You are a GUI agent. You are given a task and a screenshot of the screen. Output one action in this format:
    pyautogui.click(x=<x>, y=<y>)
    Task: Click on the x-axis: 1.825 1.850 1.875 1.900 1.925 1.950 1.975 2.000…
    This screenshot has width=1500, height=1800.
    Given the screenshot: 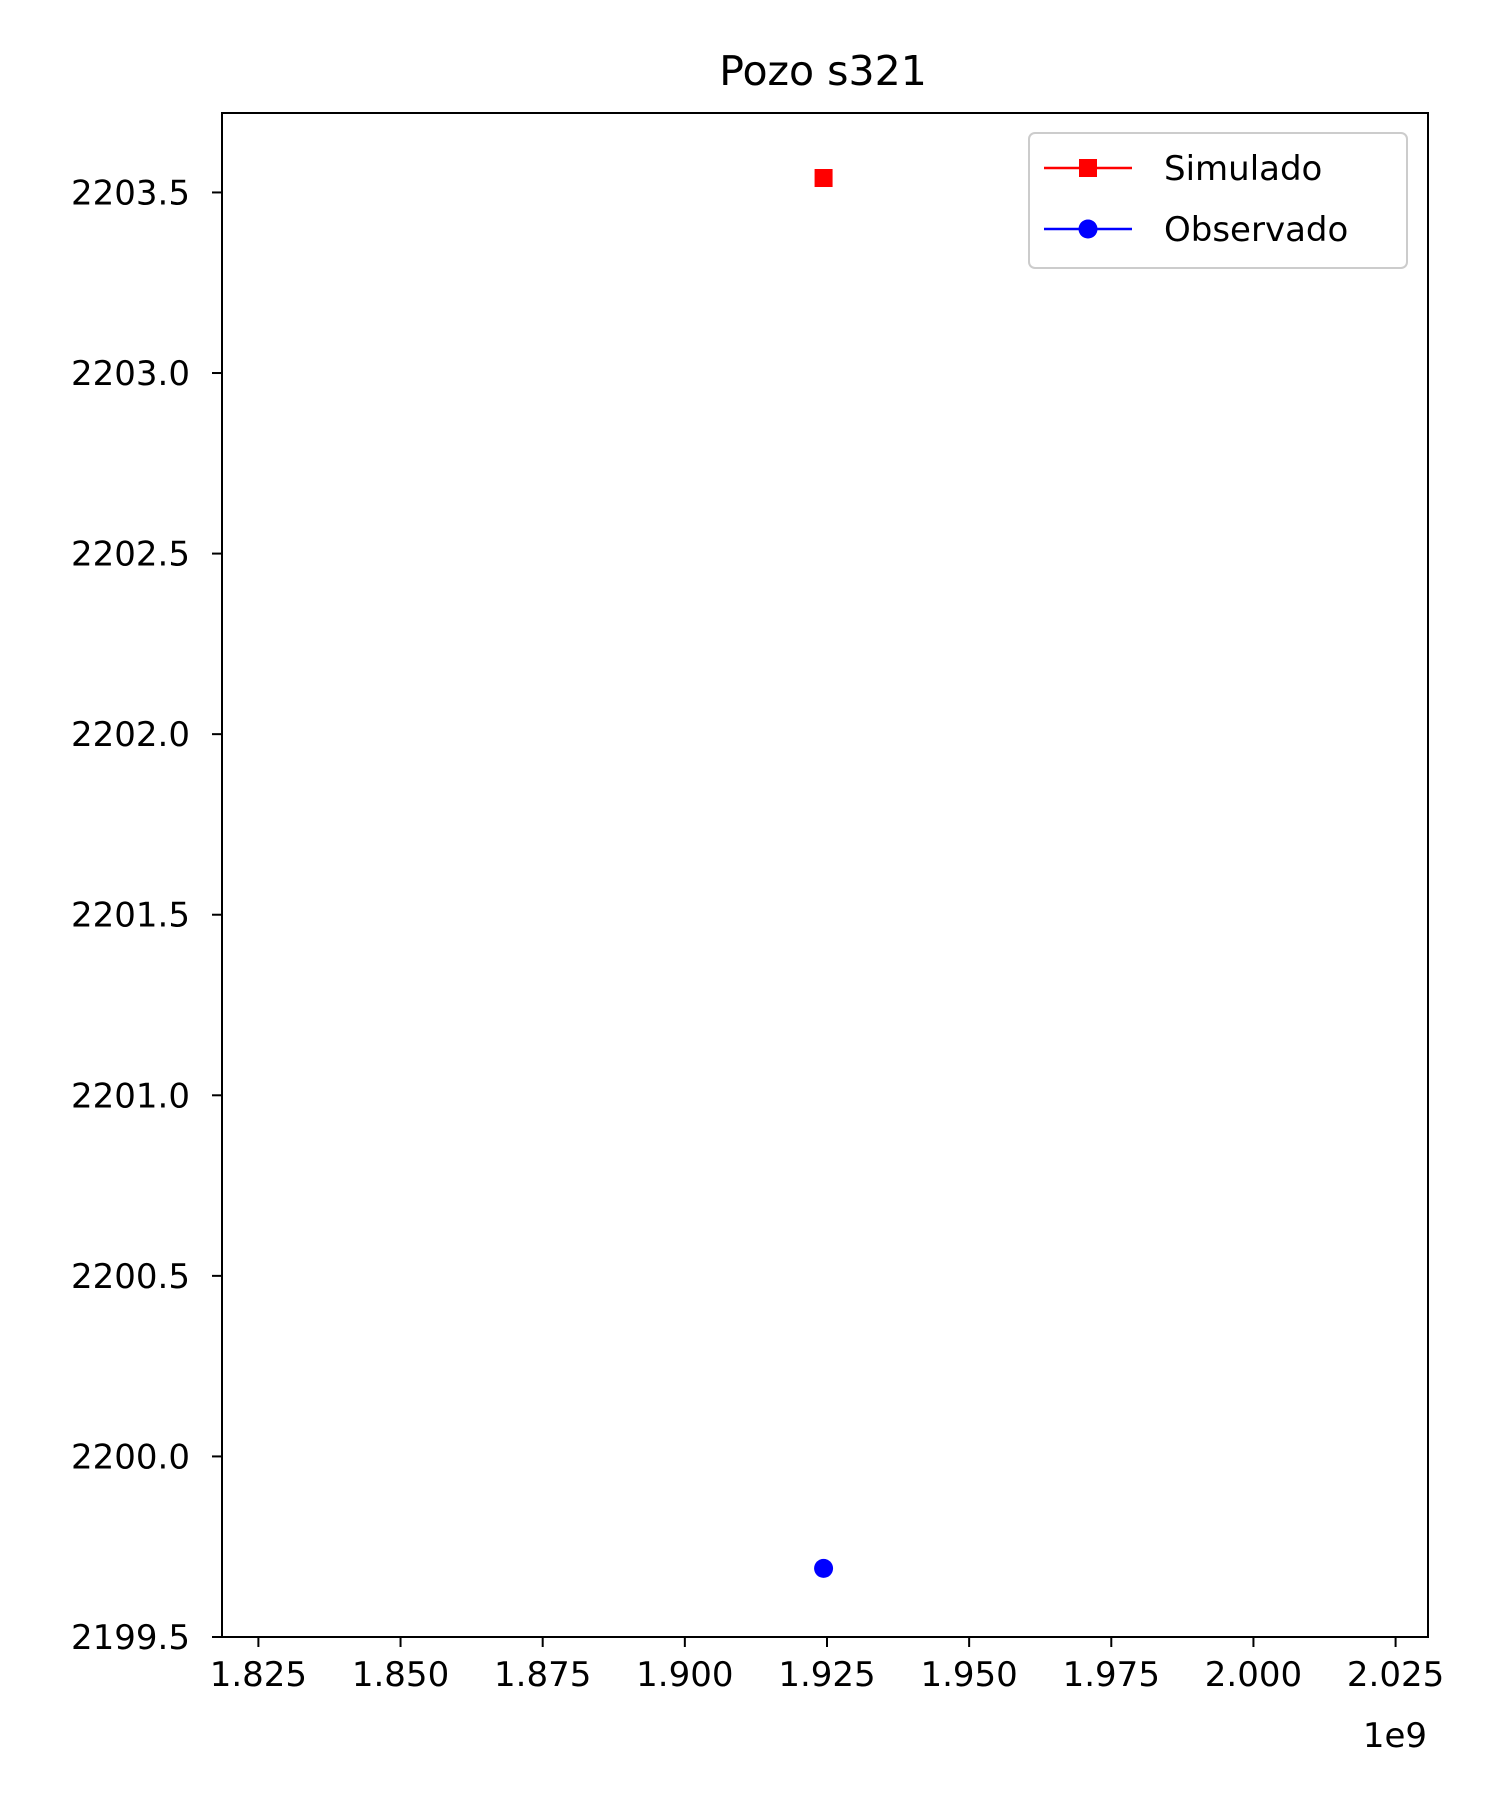 What is the action you would take?
    pyautogui.click(x=827, y=1666)
    